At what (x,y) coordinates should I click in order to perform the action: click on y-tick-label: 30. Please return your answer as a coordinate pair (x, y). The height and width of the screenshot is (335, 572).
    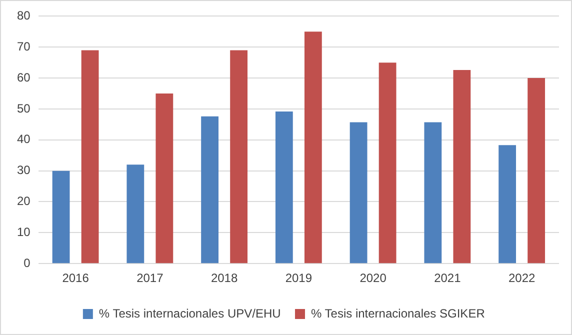
    Looking at the image, I should click on (23, 170).